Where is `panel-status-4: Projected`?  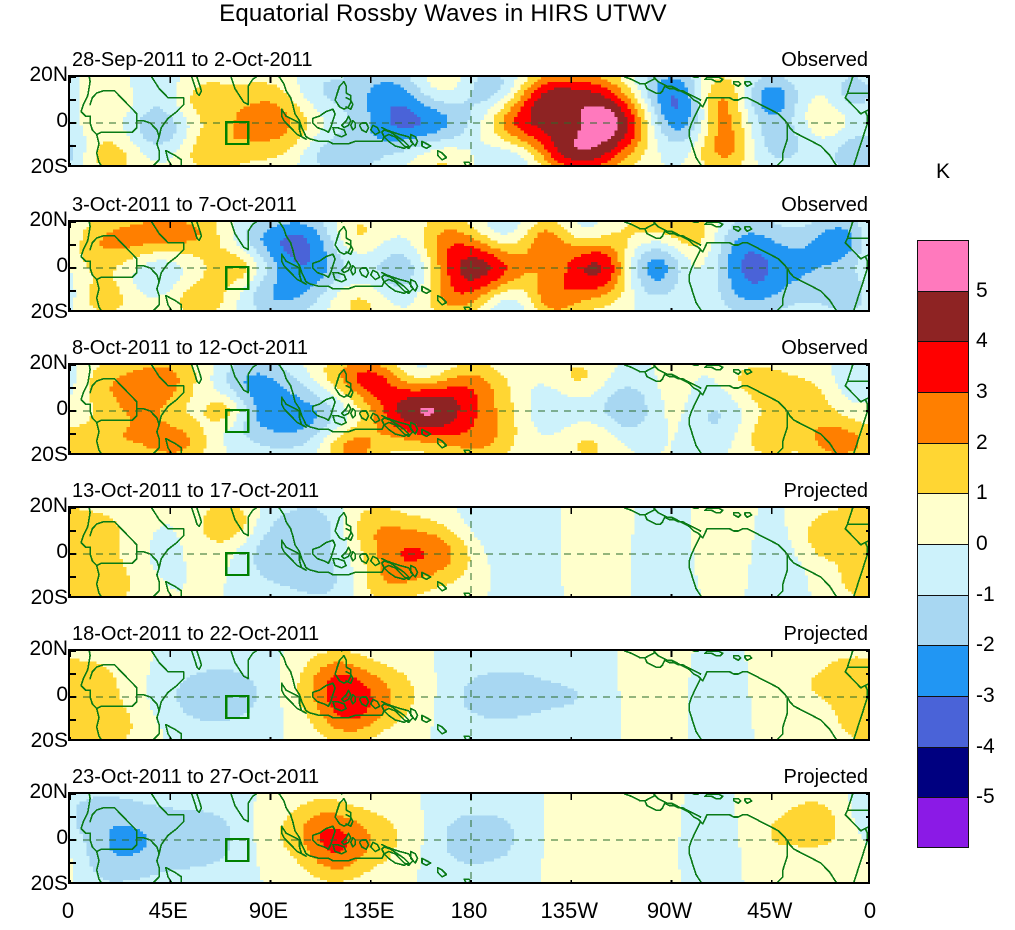 panel-status-4: Projected is located at coordinates (826, 634).